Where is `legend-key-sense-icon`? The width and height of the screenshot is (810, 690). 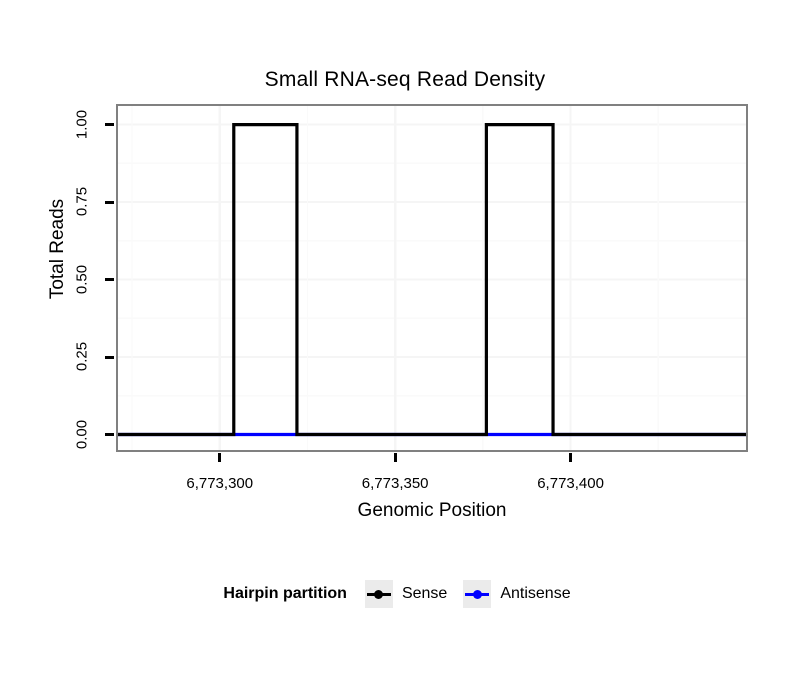 legend-key-sense-icon is located at coordinates (378, 594).